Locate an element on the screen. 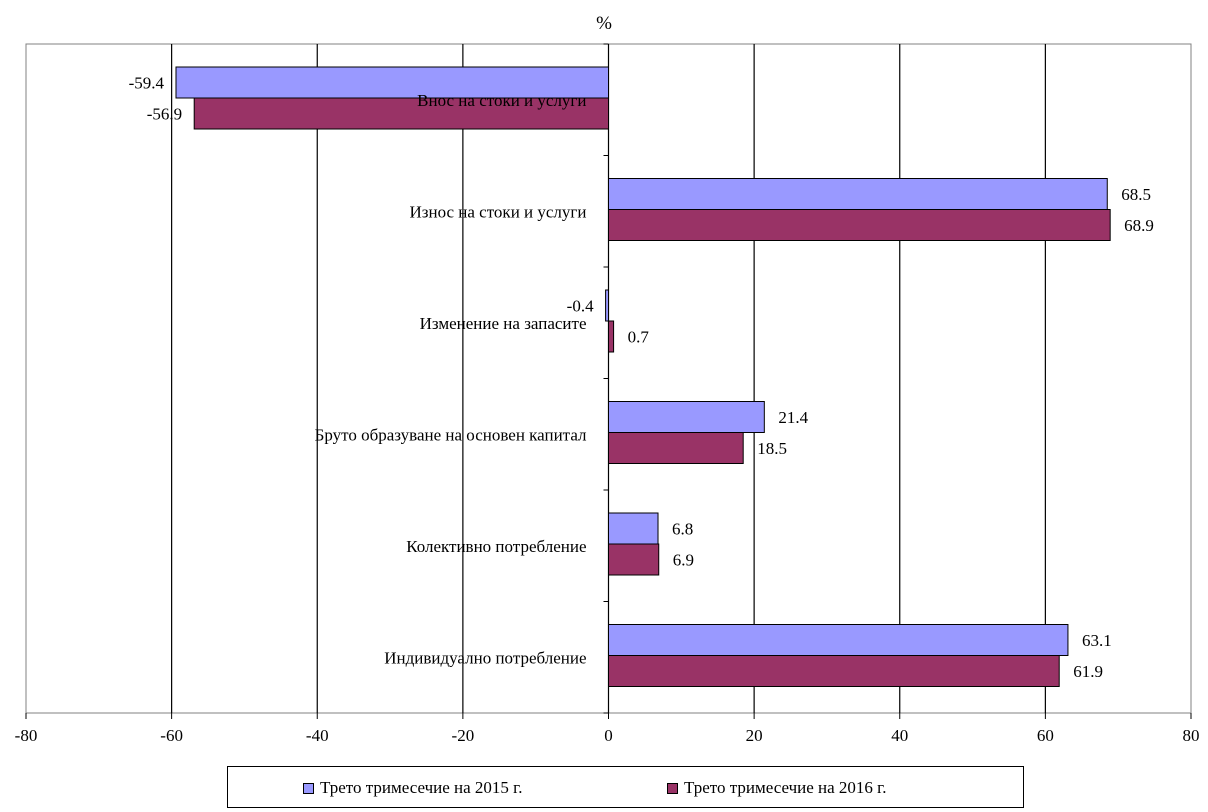  x-axis-ticks: -80 -60 -40 -20 0 20 40 60 80 is located at coordinates (607, 729).